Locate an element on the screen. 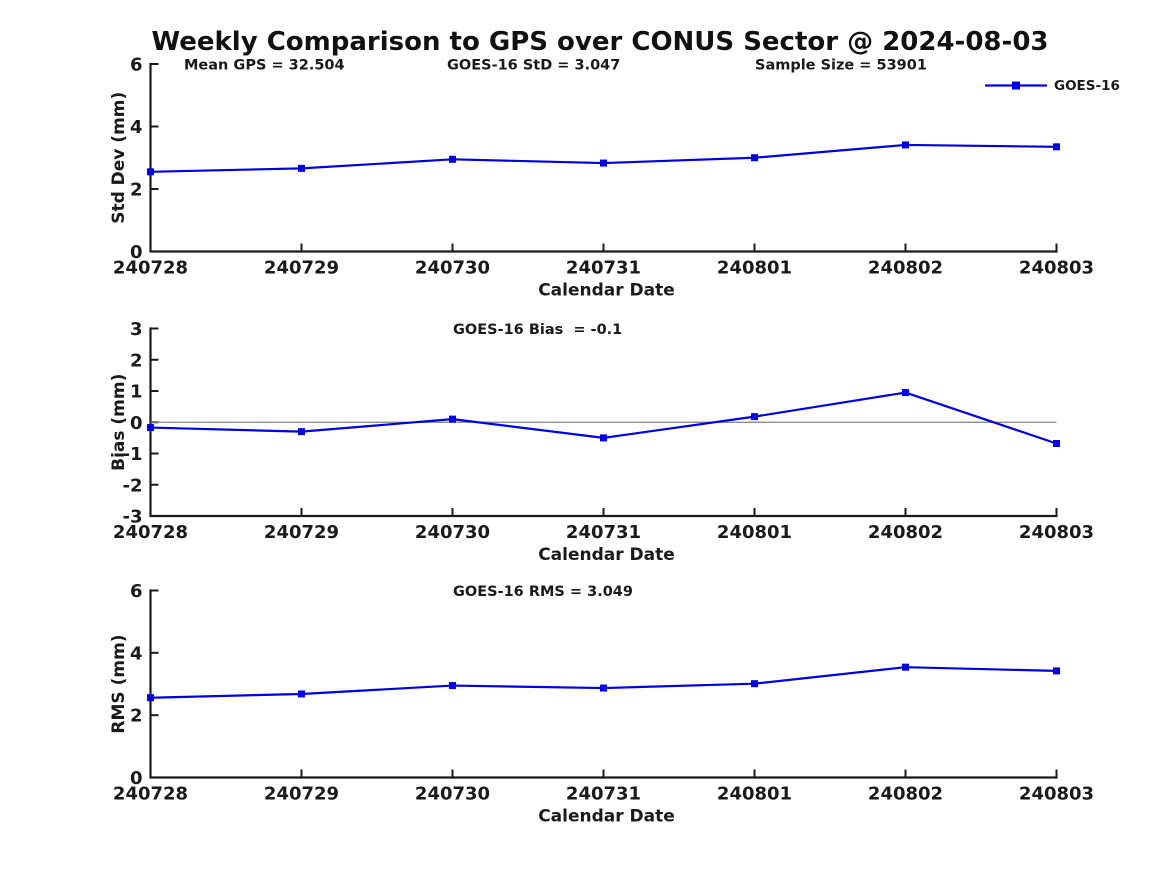  legend: GOES-16 is located at coordinates (1052, 86).